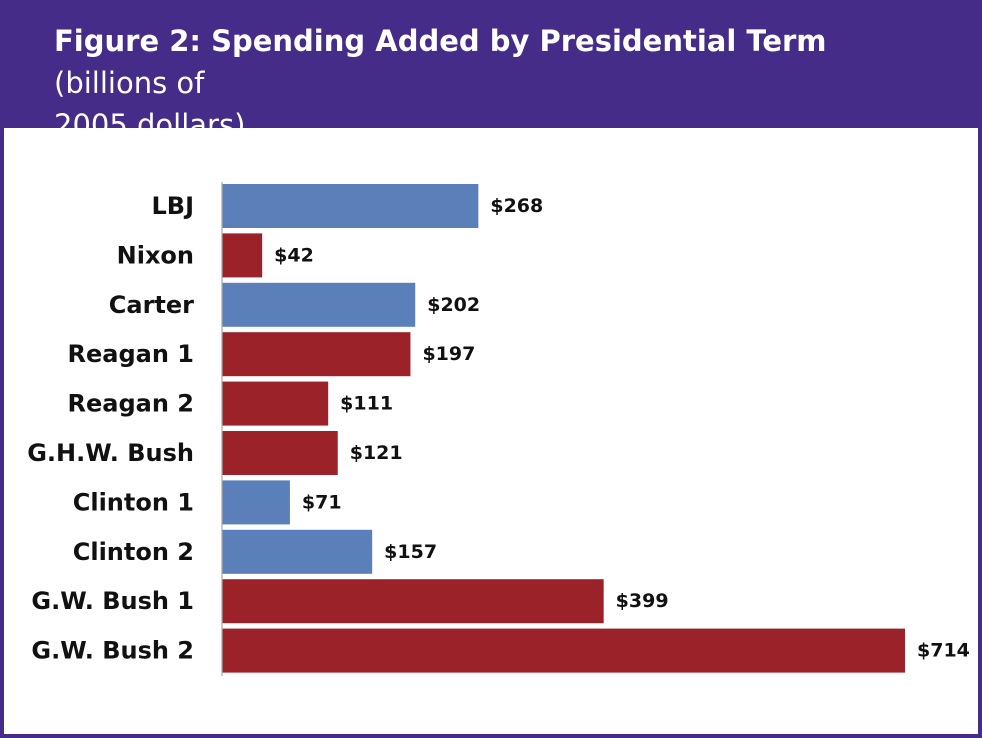 The image size is (982, 738). Describe the element at coordinates (112, 601) in the screenshot. I see `category-label-g-w-bush-1: G.W. Bush 1` at that location.